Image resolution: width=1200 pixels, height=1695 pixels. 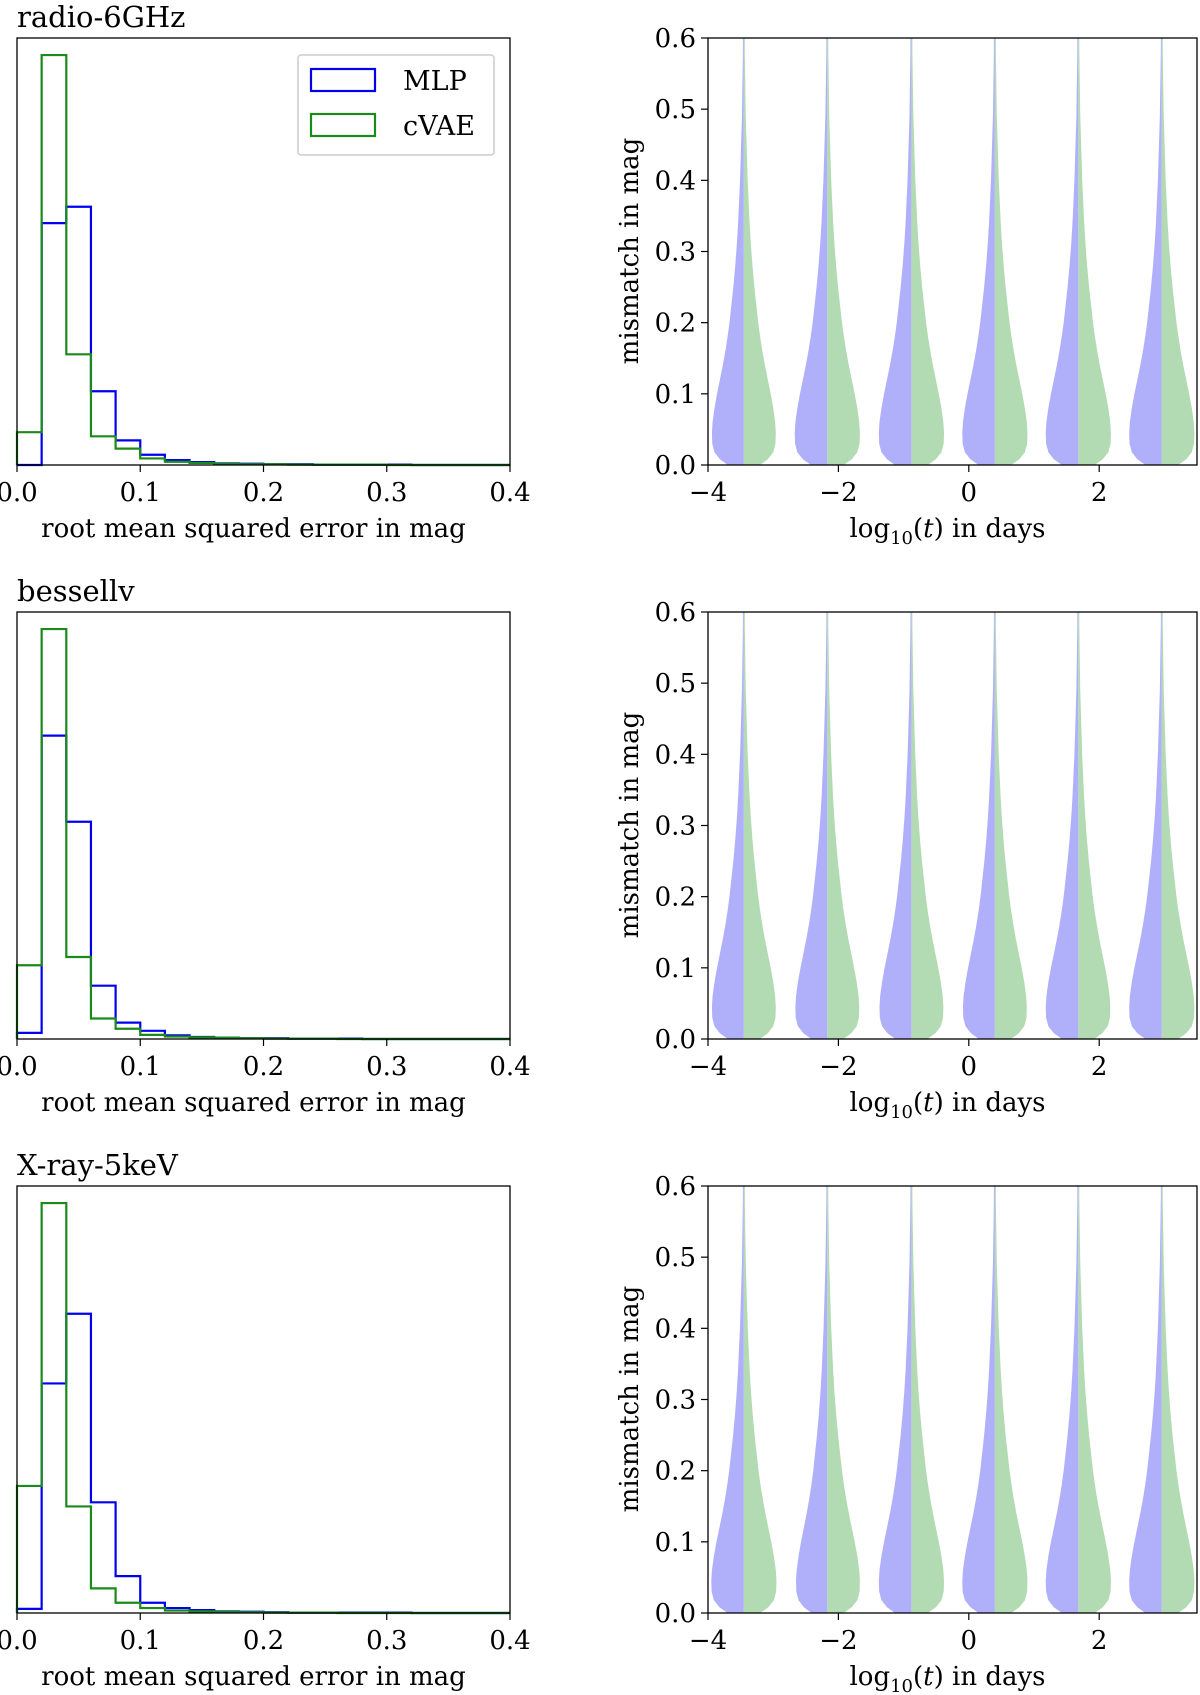 What do you see at coordinates (396, 105) in the screenshot?
I see `legend-box` at bounding box center [396, 105].